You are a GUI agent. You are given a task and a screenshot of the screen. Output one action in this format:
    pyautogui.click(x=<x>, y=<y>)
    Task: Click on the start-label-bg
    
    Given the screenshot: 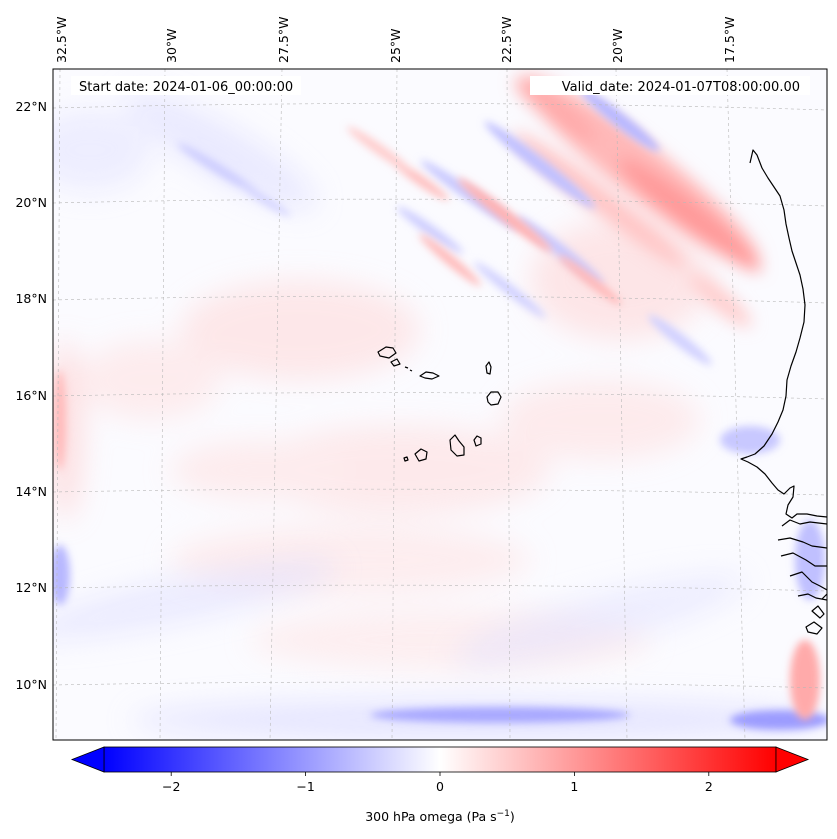 What is the action you would take?
    pyautogui.click(x=186, y=85)
    